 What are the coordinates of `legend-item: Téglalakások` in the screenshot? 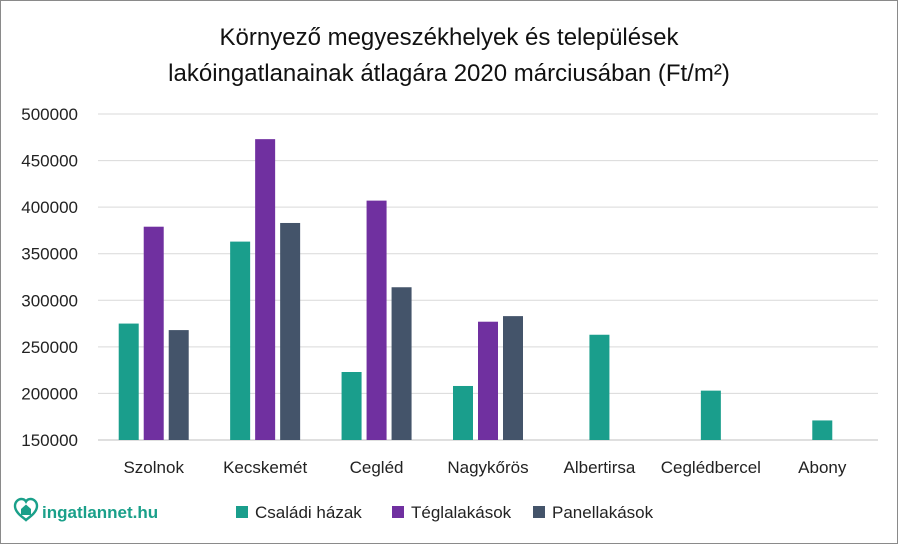 It's located at (452, 512).